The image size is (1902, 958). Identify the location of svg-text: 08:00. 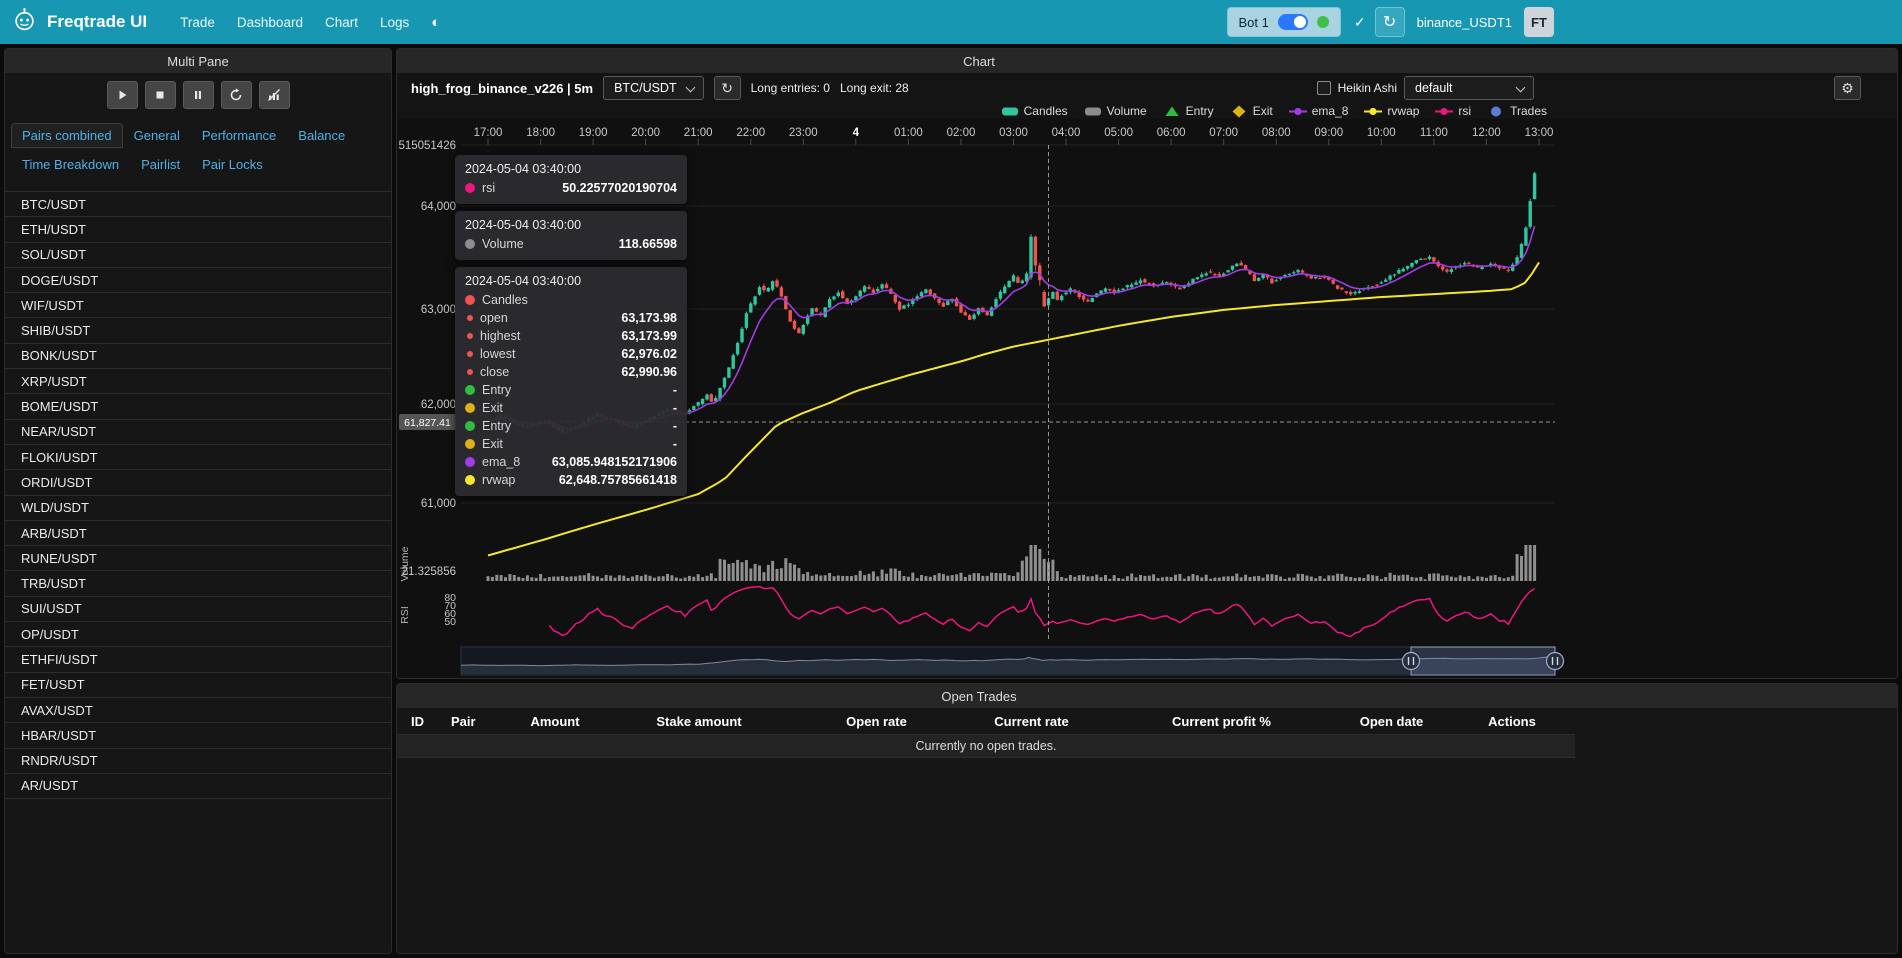
(1276, 133).